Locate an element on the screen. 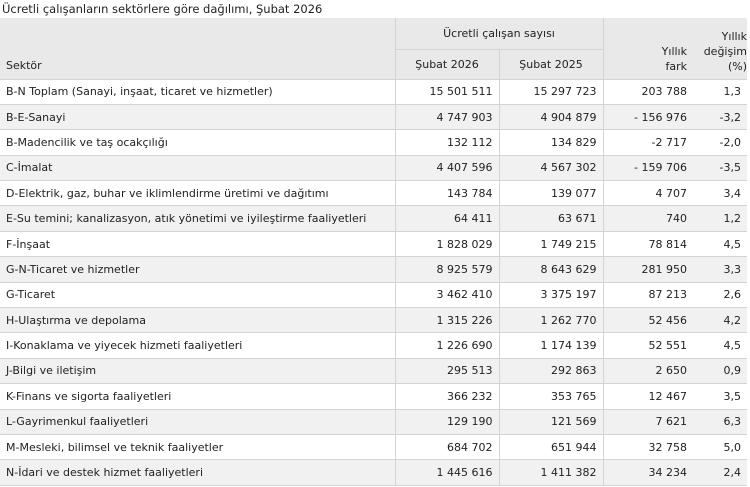  number-cell: 3 375 197 is located at coordinates (550, 295).